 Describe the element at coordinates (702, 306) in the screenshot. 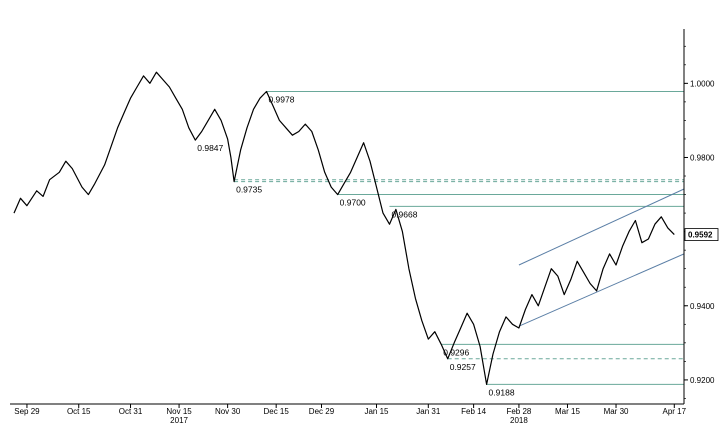

I see `y-tick-label-3: 0.9400` at that location.